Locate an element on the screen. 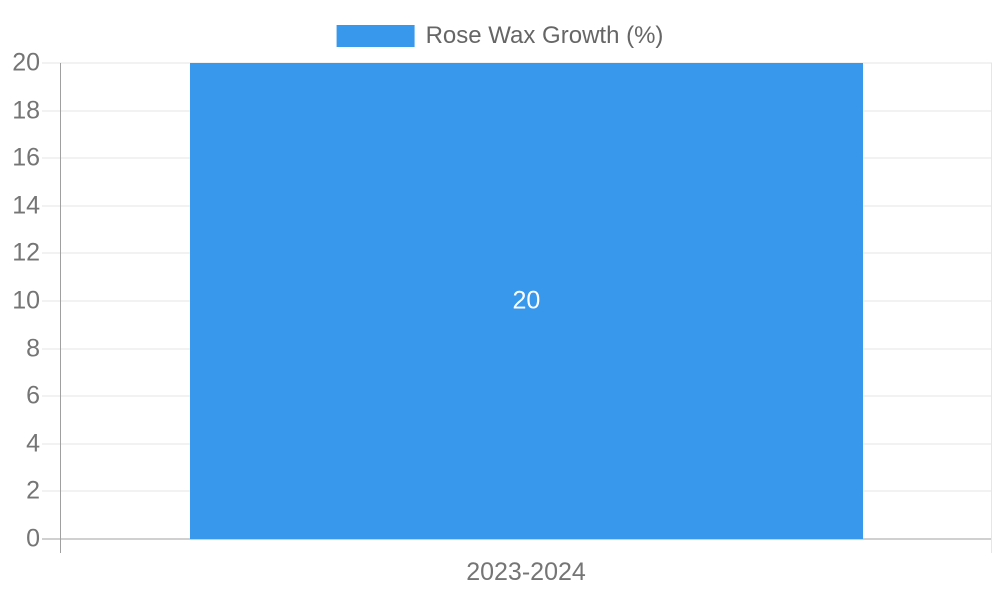 This screenshot has width=1000, height=600. y-tick-label: 12 is located at coordinates (26, 252).